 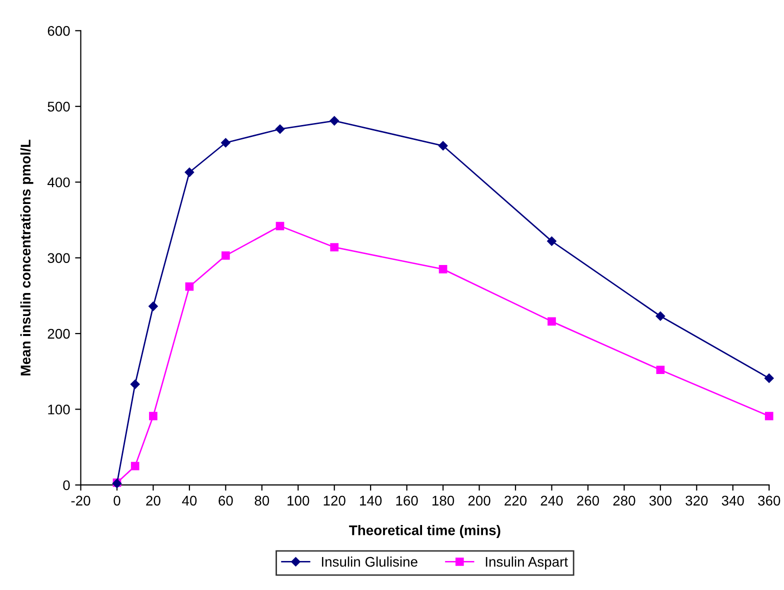 I want to click on x-tick-label: 220, so click(x=515, y=501).